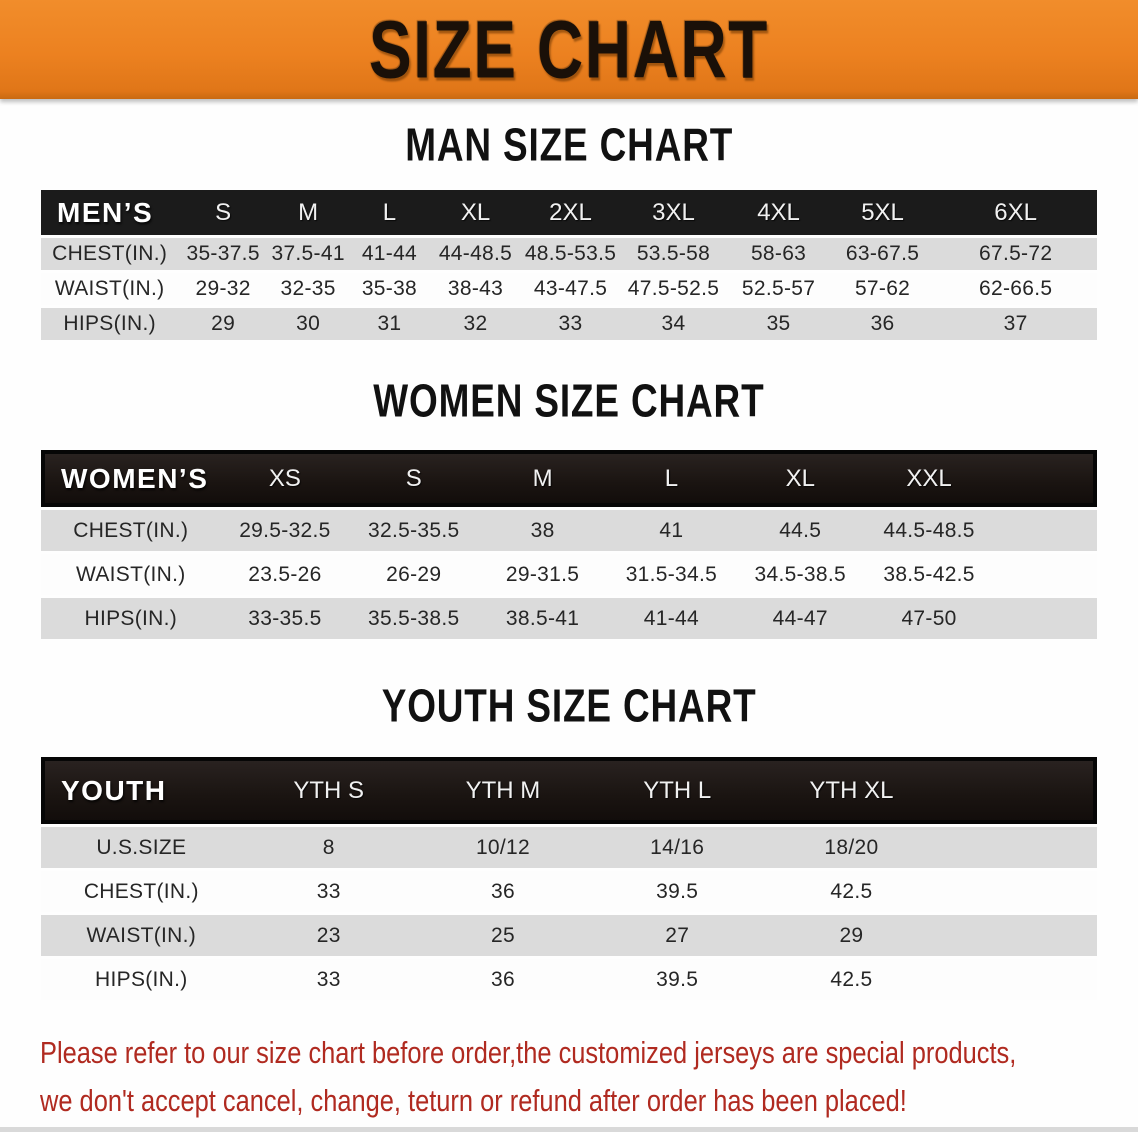 Image resolution: width=1138 pixels, height=1132 pixels. I want to click on table-row: HIPS(IN.) 33 36 39.5 42.5, so click(569, 979).